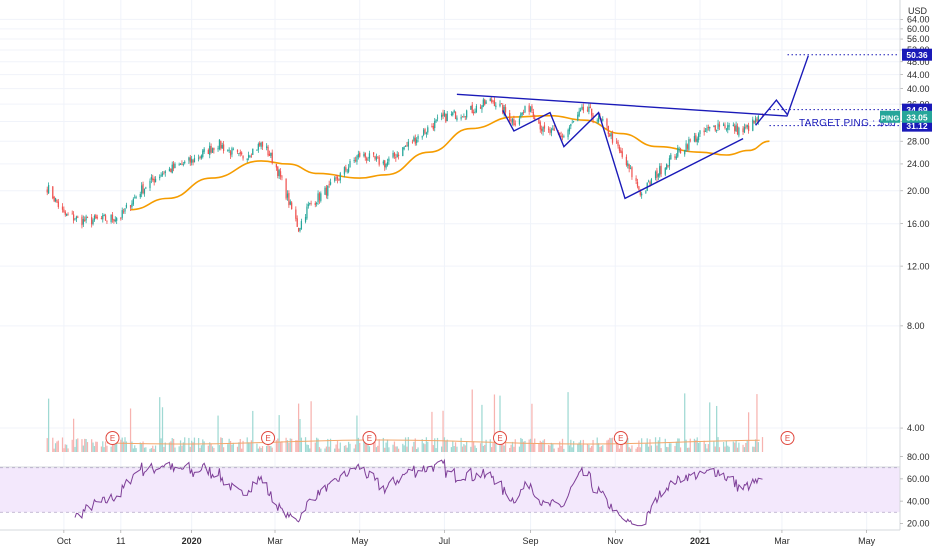  What do you see at coordinates (632, 127) in the screenshot?
I see `pattern-lines` at bounding box center [632, 127].